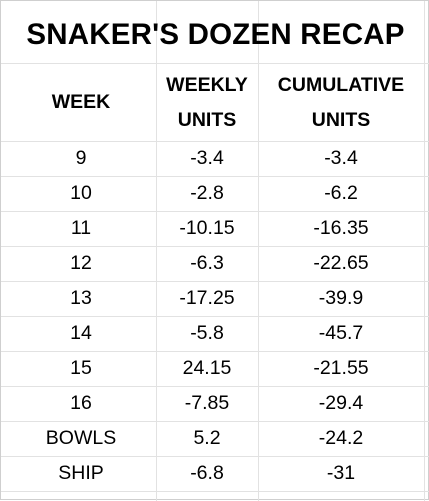  I want to click on header-cumulative-line1: CUMULATIVE, so click(341, 85).